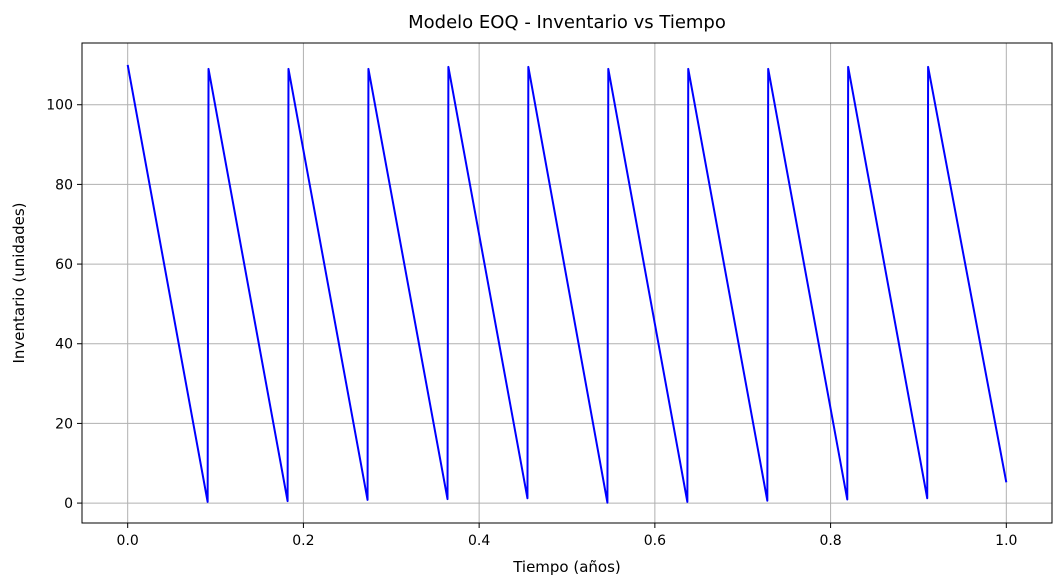 This screenshot has width=1056, height=583. I want to click on x-tick-label: 0.8, so click(830, 541).